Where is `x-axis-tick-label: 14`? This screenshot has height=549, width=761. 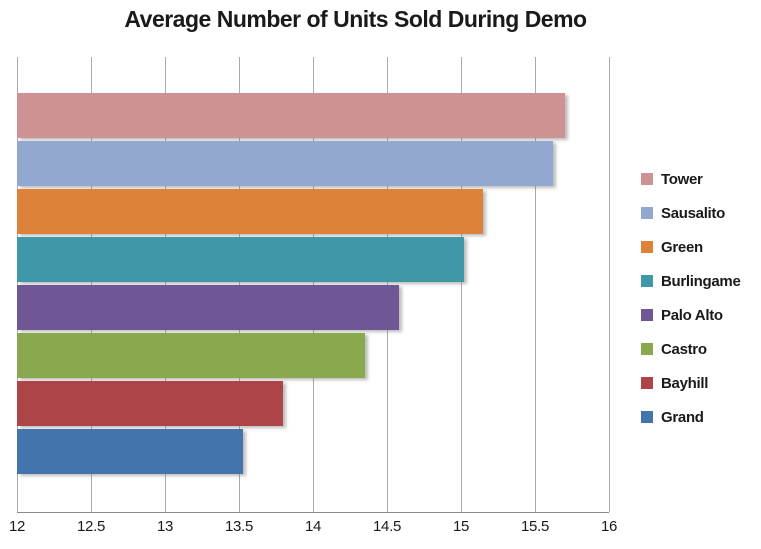
x-axis-tick-label: 14 is located at coordinates (313, 526).